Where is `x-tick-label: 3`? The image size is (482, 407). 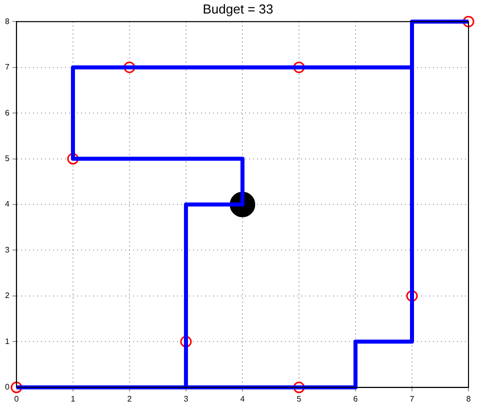 x-tick-label: 3 is located at coordinates (186, 399).